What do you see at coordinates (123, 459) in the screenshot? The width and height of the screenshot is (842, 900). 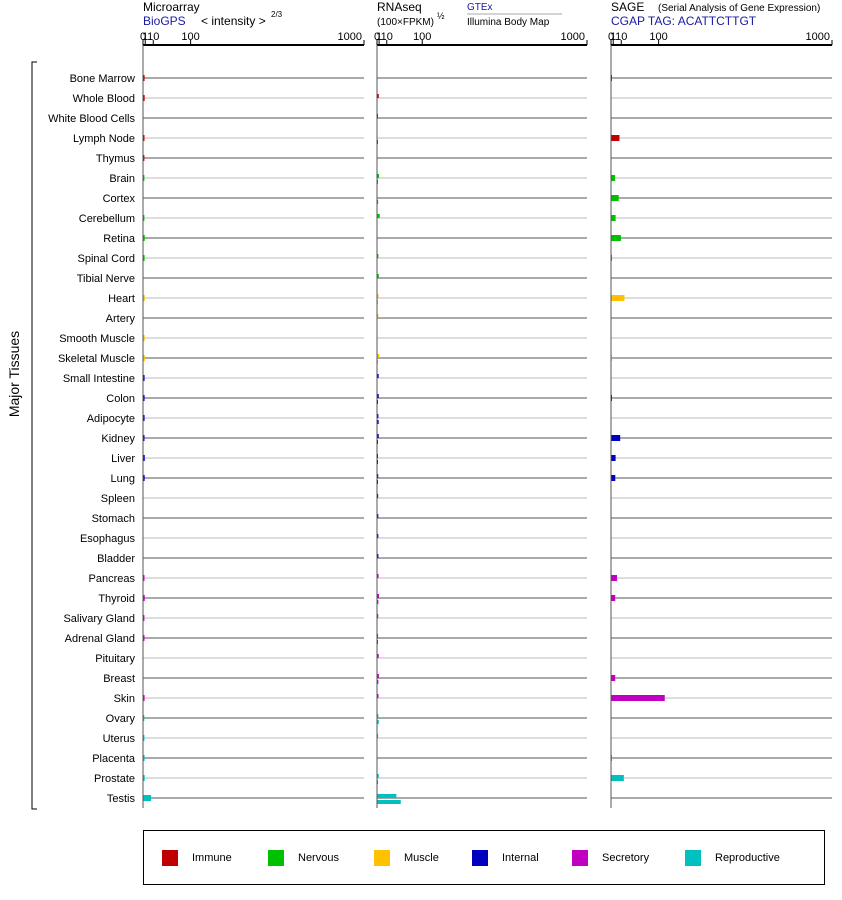 I see `tissue-label: Liver` at bounding box center [123, 459].